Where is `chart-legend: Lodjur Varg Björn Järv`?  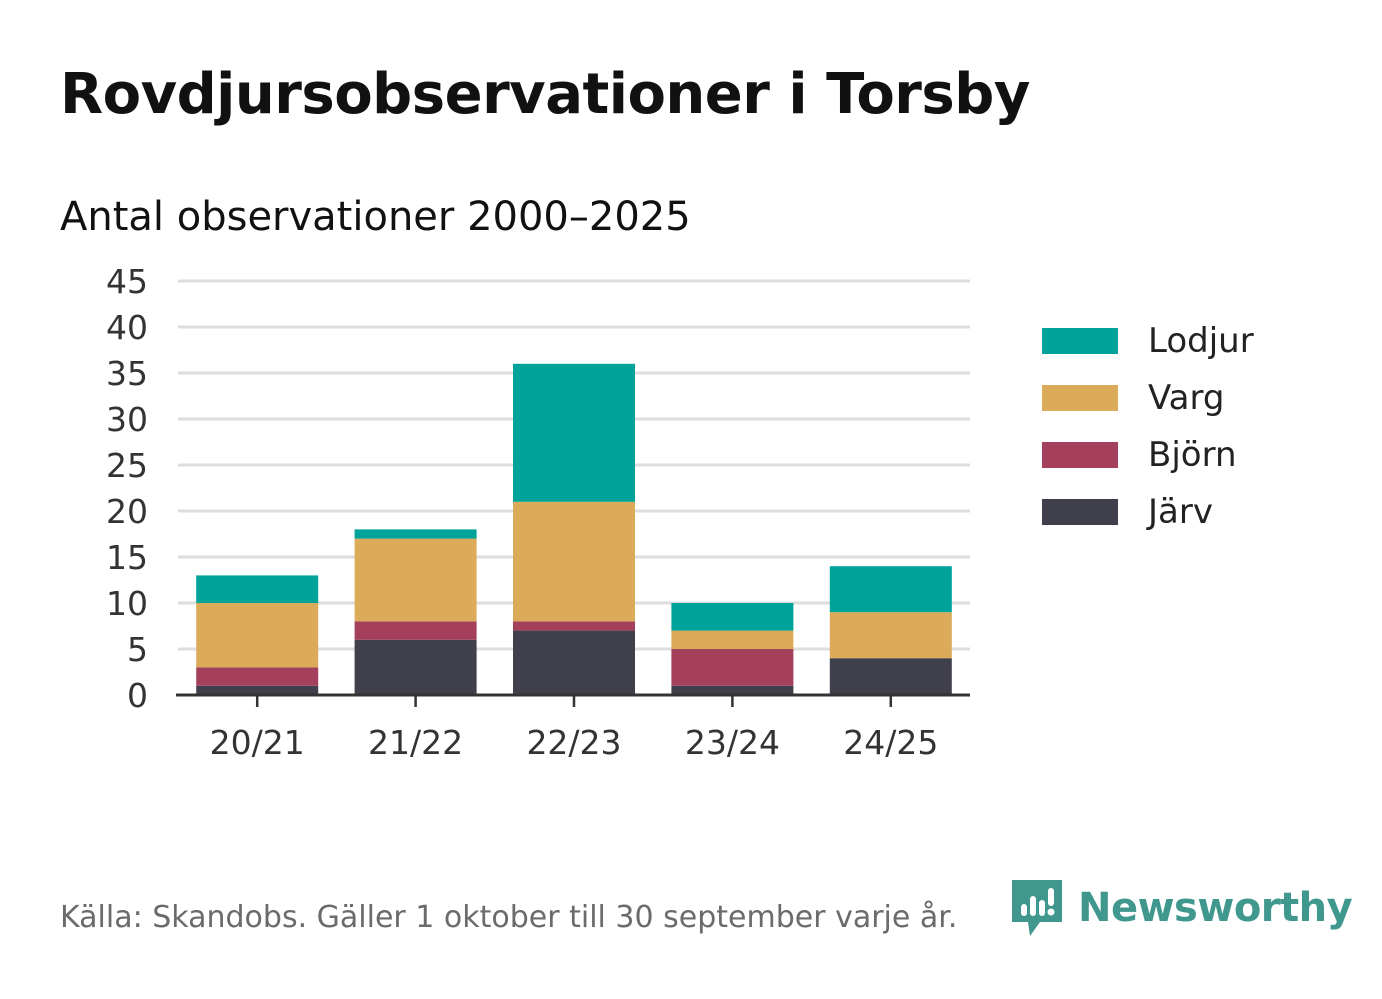 chart-legend: Lodjur Varg Björn Järv is located at coordinates (1148, 426).